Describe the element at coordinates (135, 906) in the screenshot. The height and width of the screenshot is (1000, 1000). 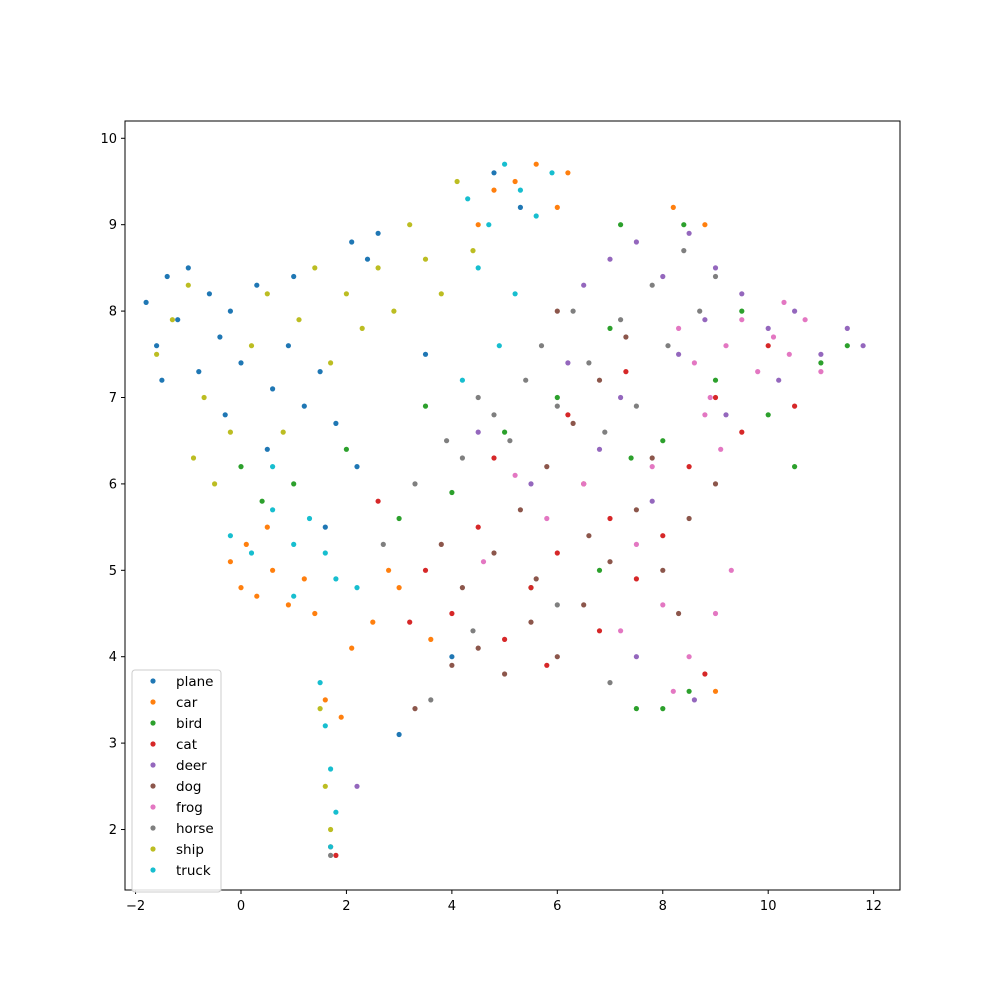
I see `x-tick-label: −2` at that location.